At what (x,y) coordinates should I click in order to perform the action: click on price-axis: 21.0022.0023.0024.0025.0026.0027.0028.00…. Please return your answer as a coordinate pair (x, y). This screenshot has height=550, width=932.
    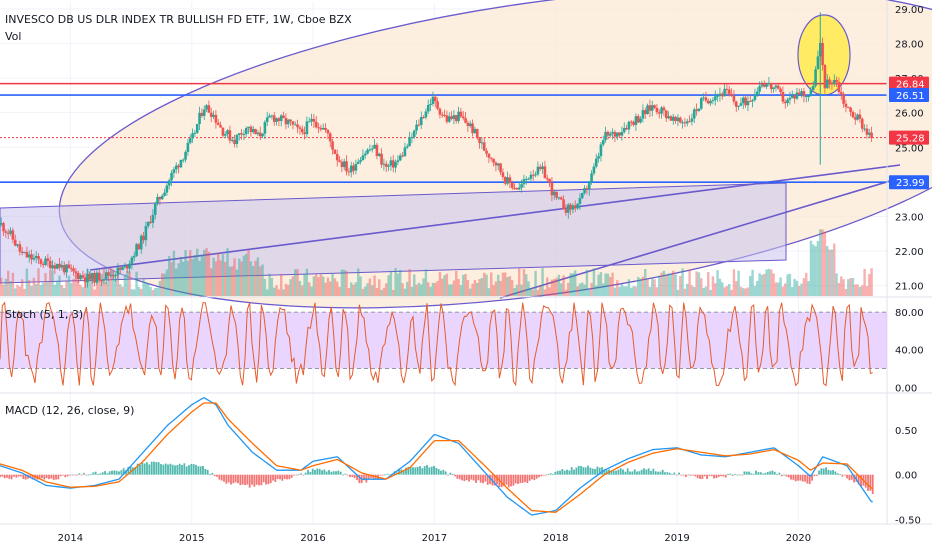
    Looking at the image, I should click on (909, 266).